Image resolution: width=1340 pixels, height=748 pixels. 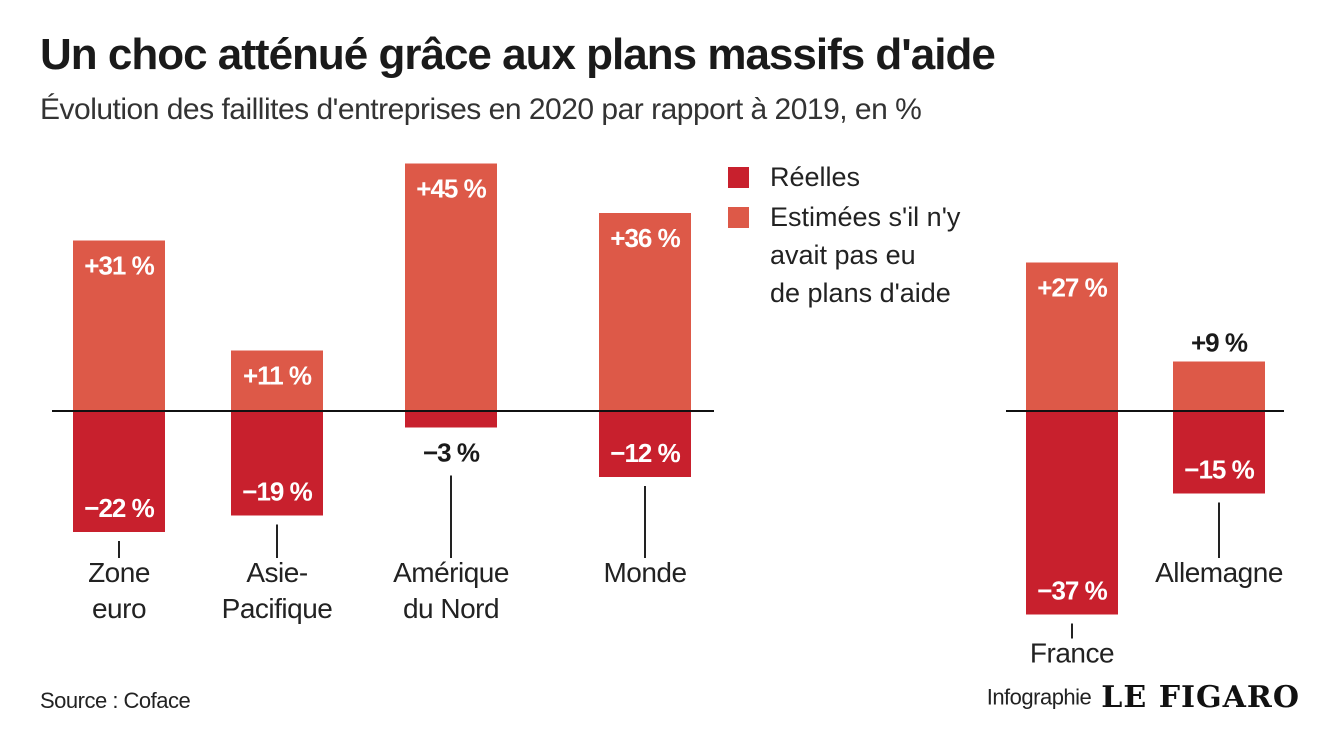 What do you see at coordinates (1219, 470) in the screenshot?
I see `value-label-reelles-allemagne: −15 %` at bounding box center [1219, 470].